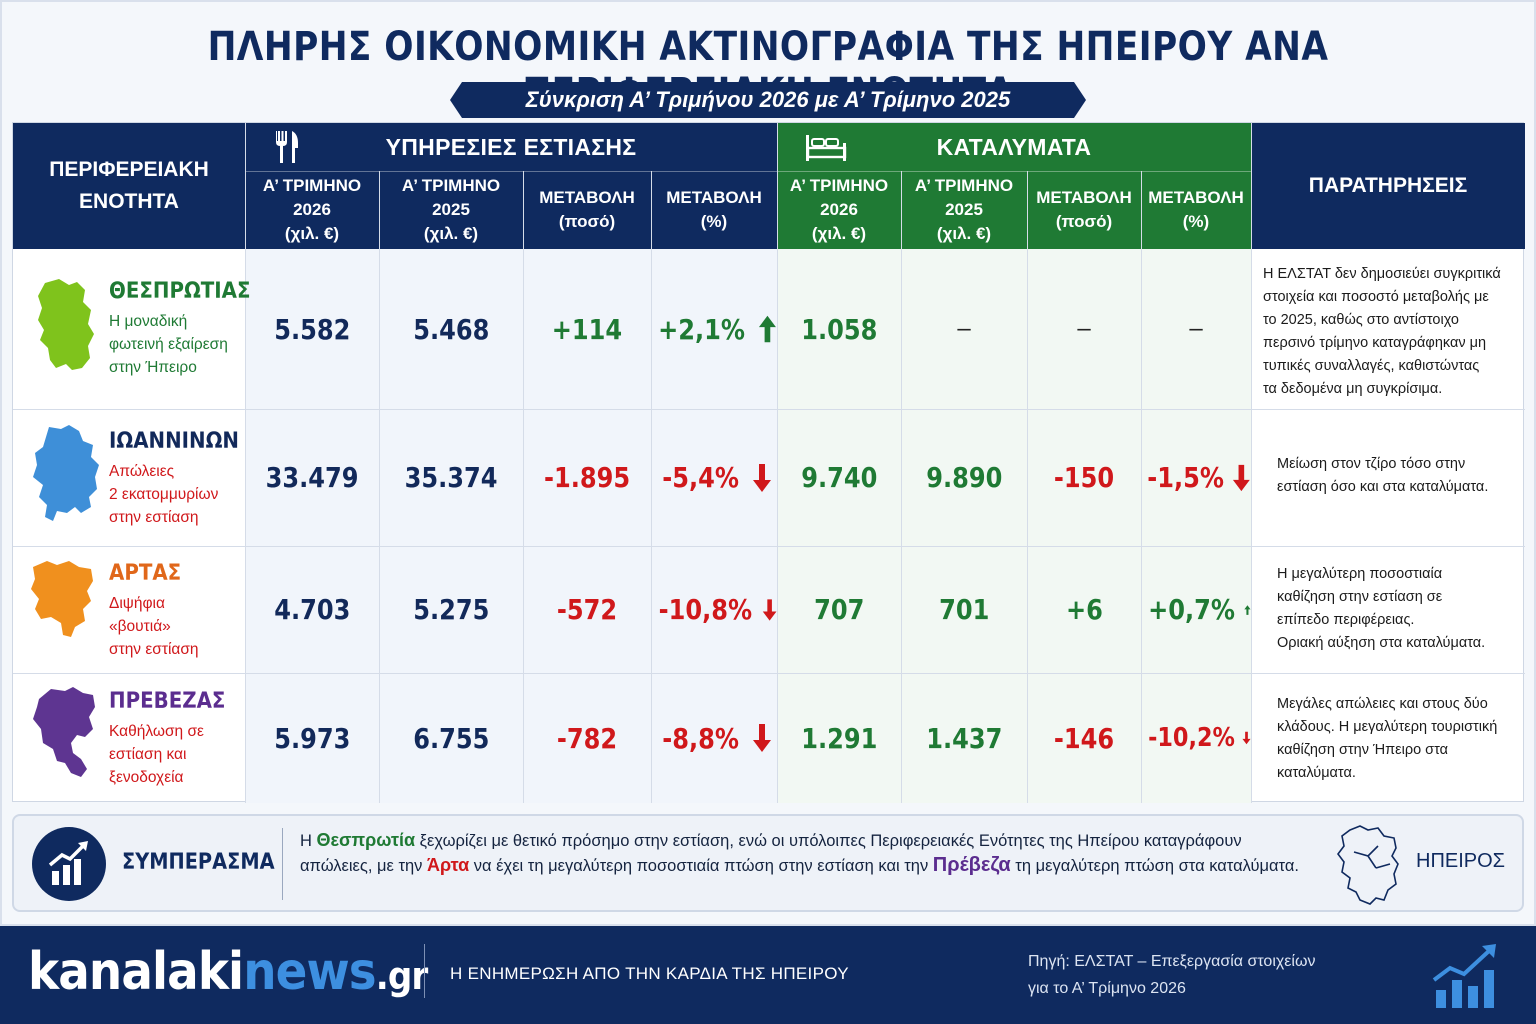  I want to click on food-q2025-header: Α’ ΤΡΙΜΗΝΟ 2025 (χιλ. €), so click(451, 210).